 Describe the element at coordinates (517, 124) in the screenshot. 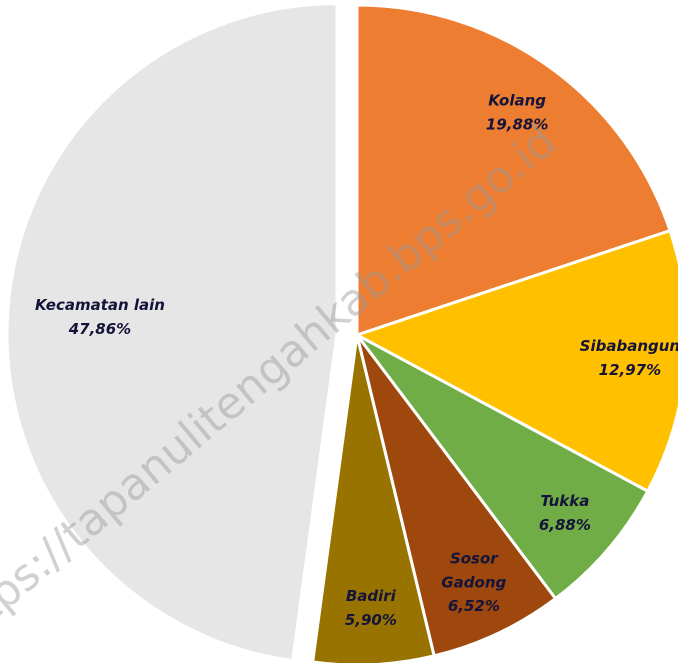

I see `slice-value-label: 19,88%` at that location.